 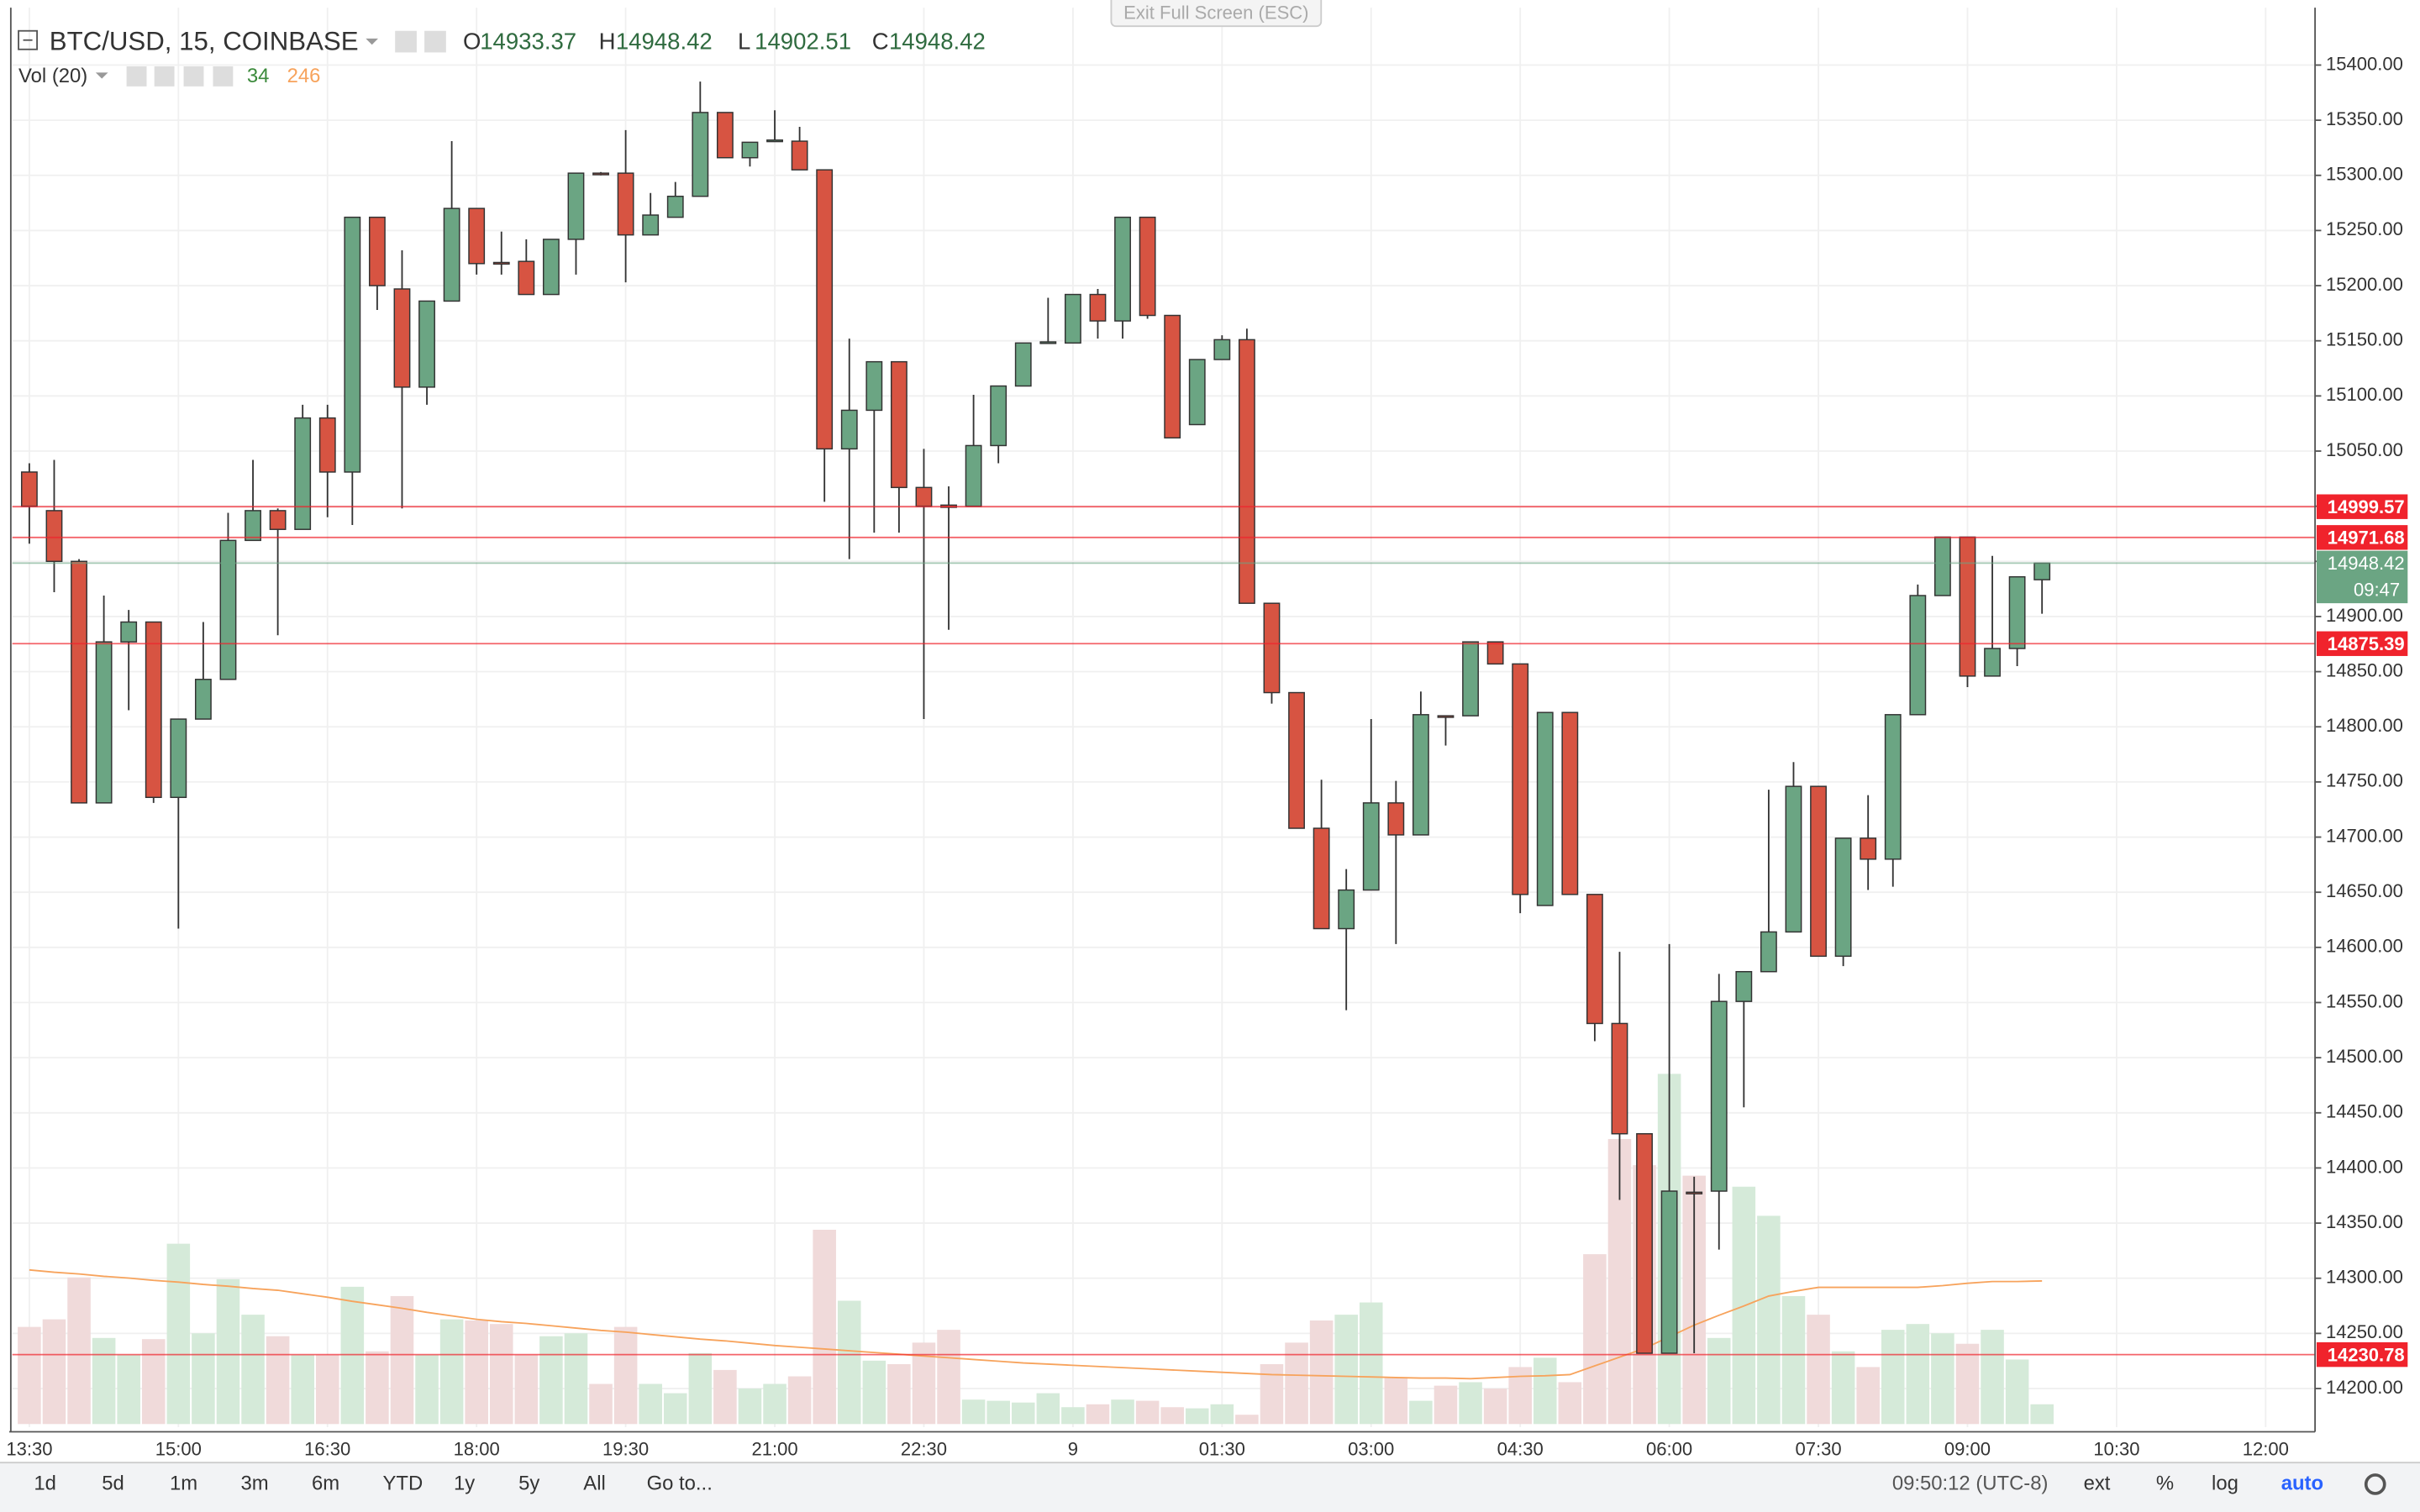 What do you see at coordinates (2377, 589) in the screenshot?
I see `countdown: 09:47` at bounding box center [2377, 589].